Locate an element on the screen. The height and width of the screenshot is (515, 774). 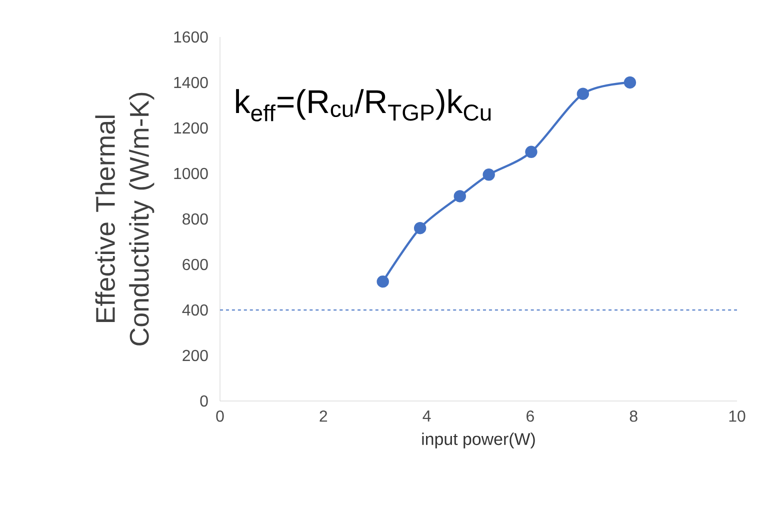
y-axis-title: Effective Thermal Conductivity (W/m-K) is located at coordinates (124, 219).